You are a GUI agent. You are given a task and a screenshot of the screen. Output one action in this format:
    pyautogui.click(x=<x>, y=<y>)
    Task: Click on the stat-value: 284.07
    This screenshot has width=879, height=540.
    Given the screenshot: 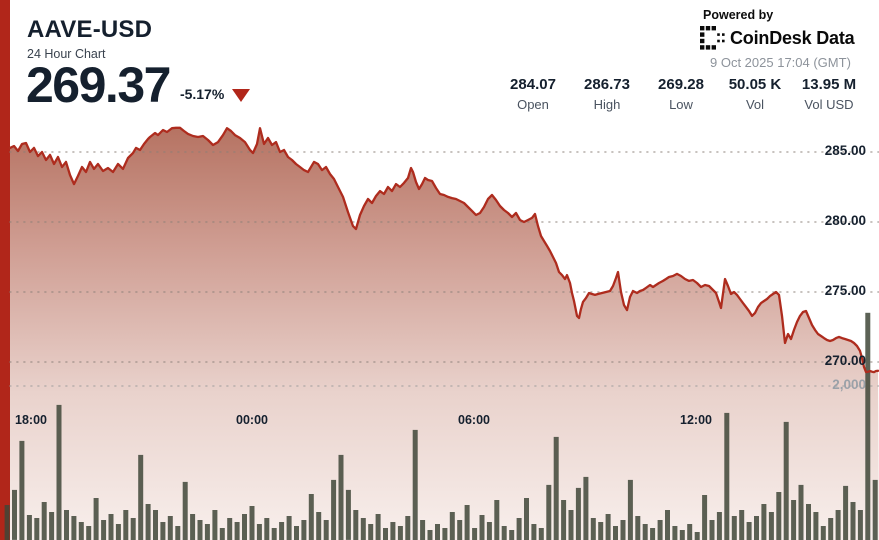 What is the action you would take?
    pyautogui.click(x=533, y=84)
    